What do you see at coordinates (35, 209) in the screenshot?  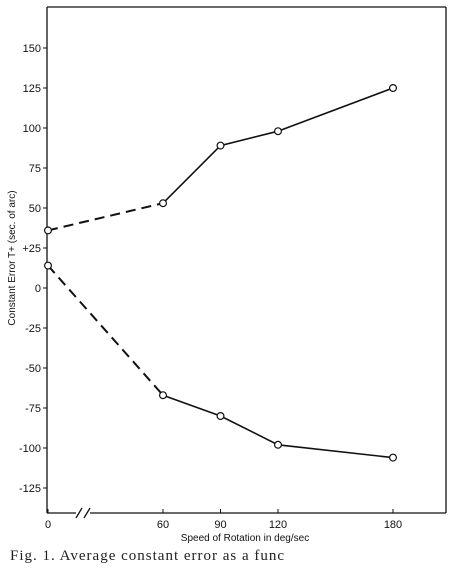 I see `y-tick-label: 50` at bounding box center [35, 209].